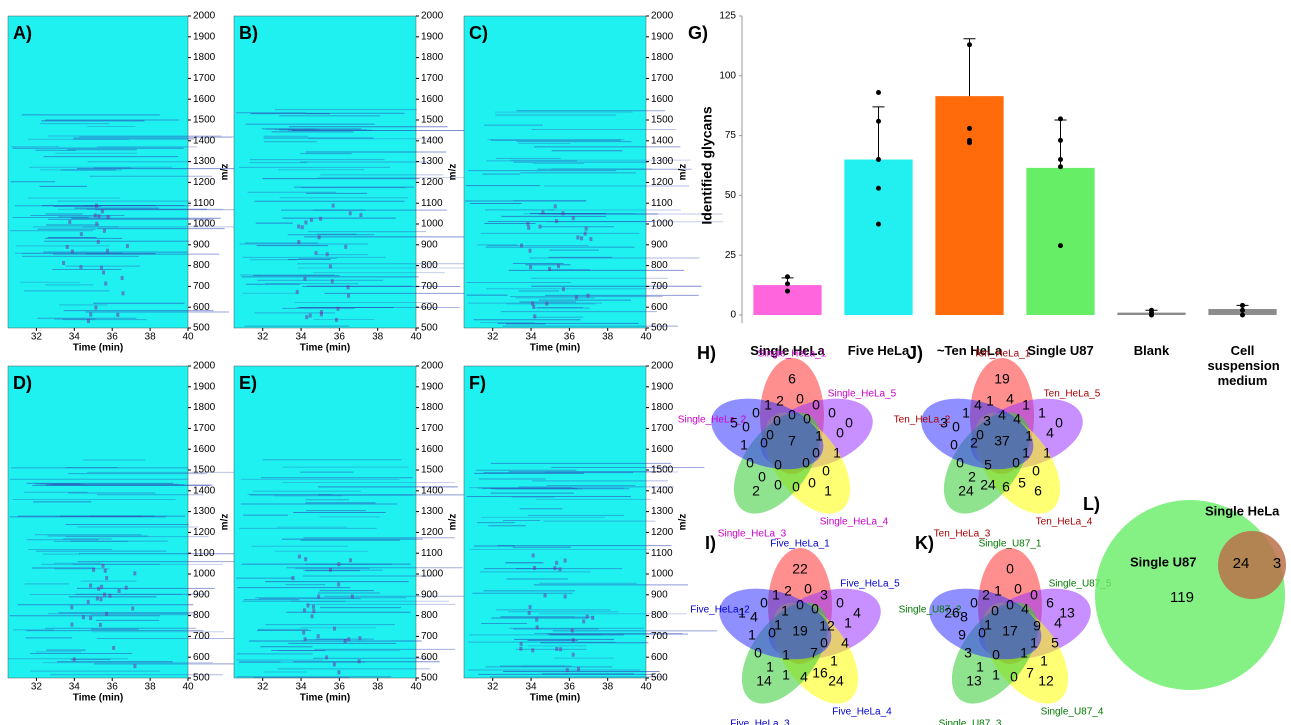 Image resolution: width=1291 pixels, height=725 pixels. Describe the element at coordinates (978, 405) in the screenshot. I see `region-count: 4` at that location.